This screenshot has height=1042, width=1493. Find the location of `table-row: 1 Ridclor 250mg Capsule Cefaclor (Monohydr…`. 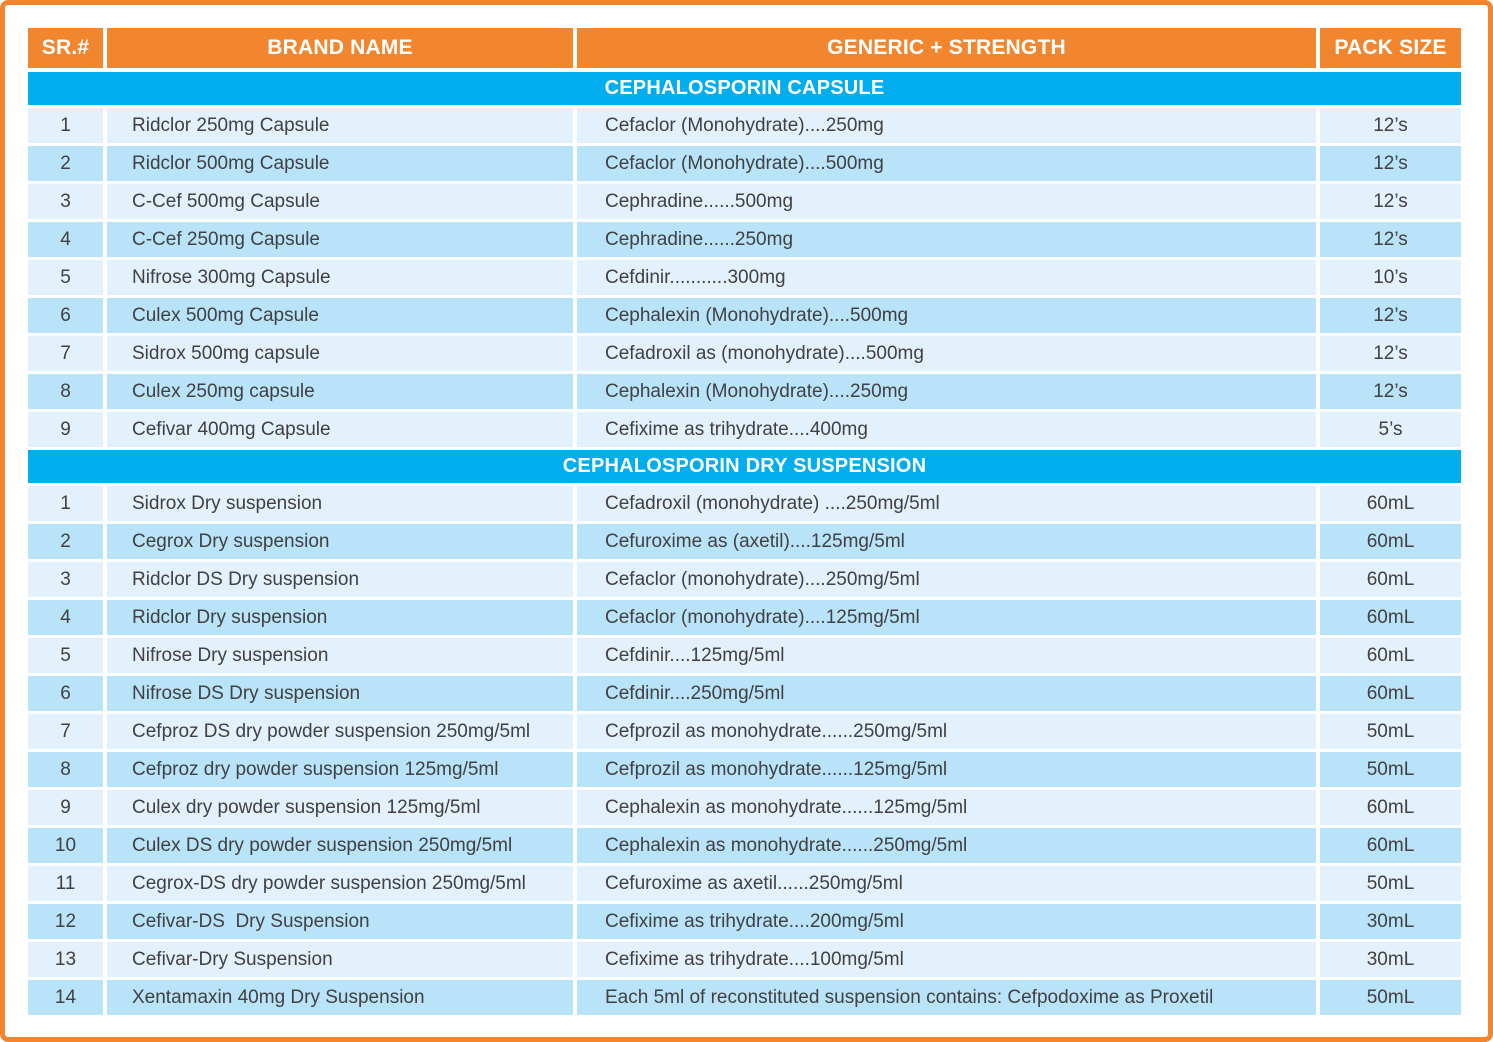

table-row: 1 Ridclor 250mg Capsule Cefaclor (Monohydr… is located at coordinates (744, 125).